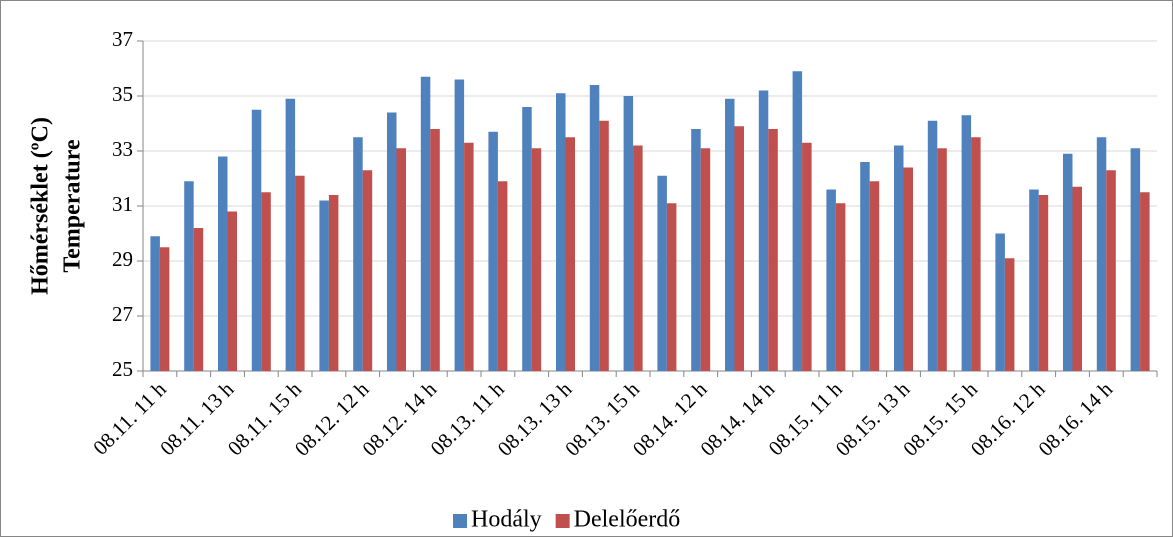  I want to click on y-tick-label: 25, so click(122, 369).